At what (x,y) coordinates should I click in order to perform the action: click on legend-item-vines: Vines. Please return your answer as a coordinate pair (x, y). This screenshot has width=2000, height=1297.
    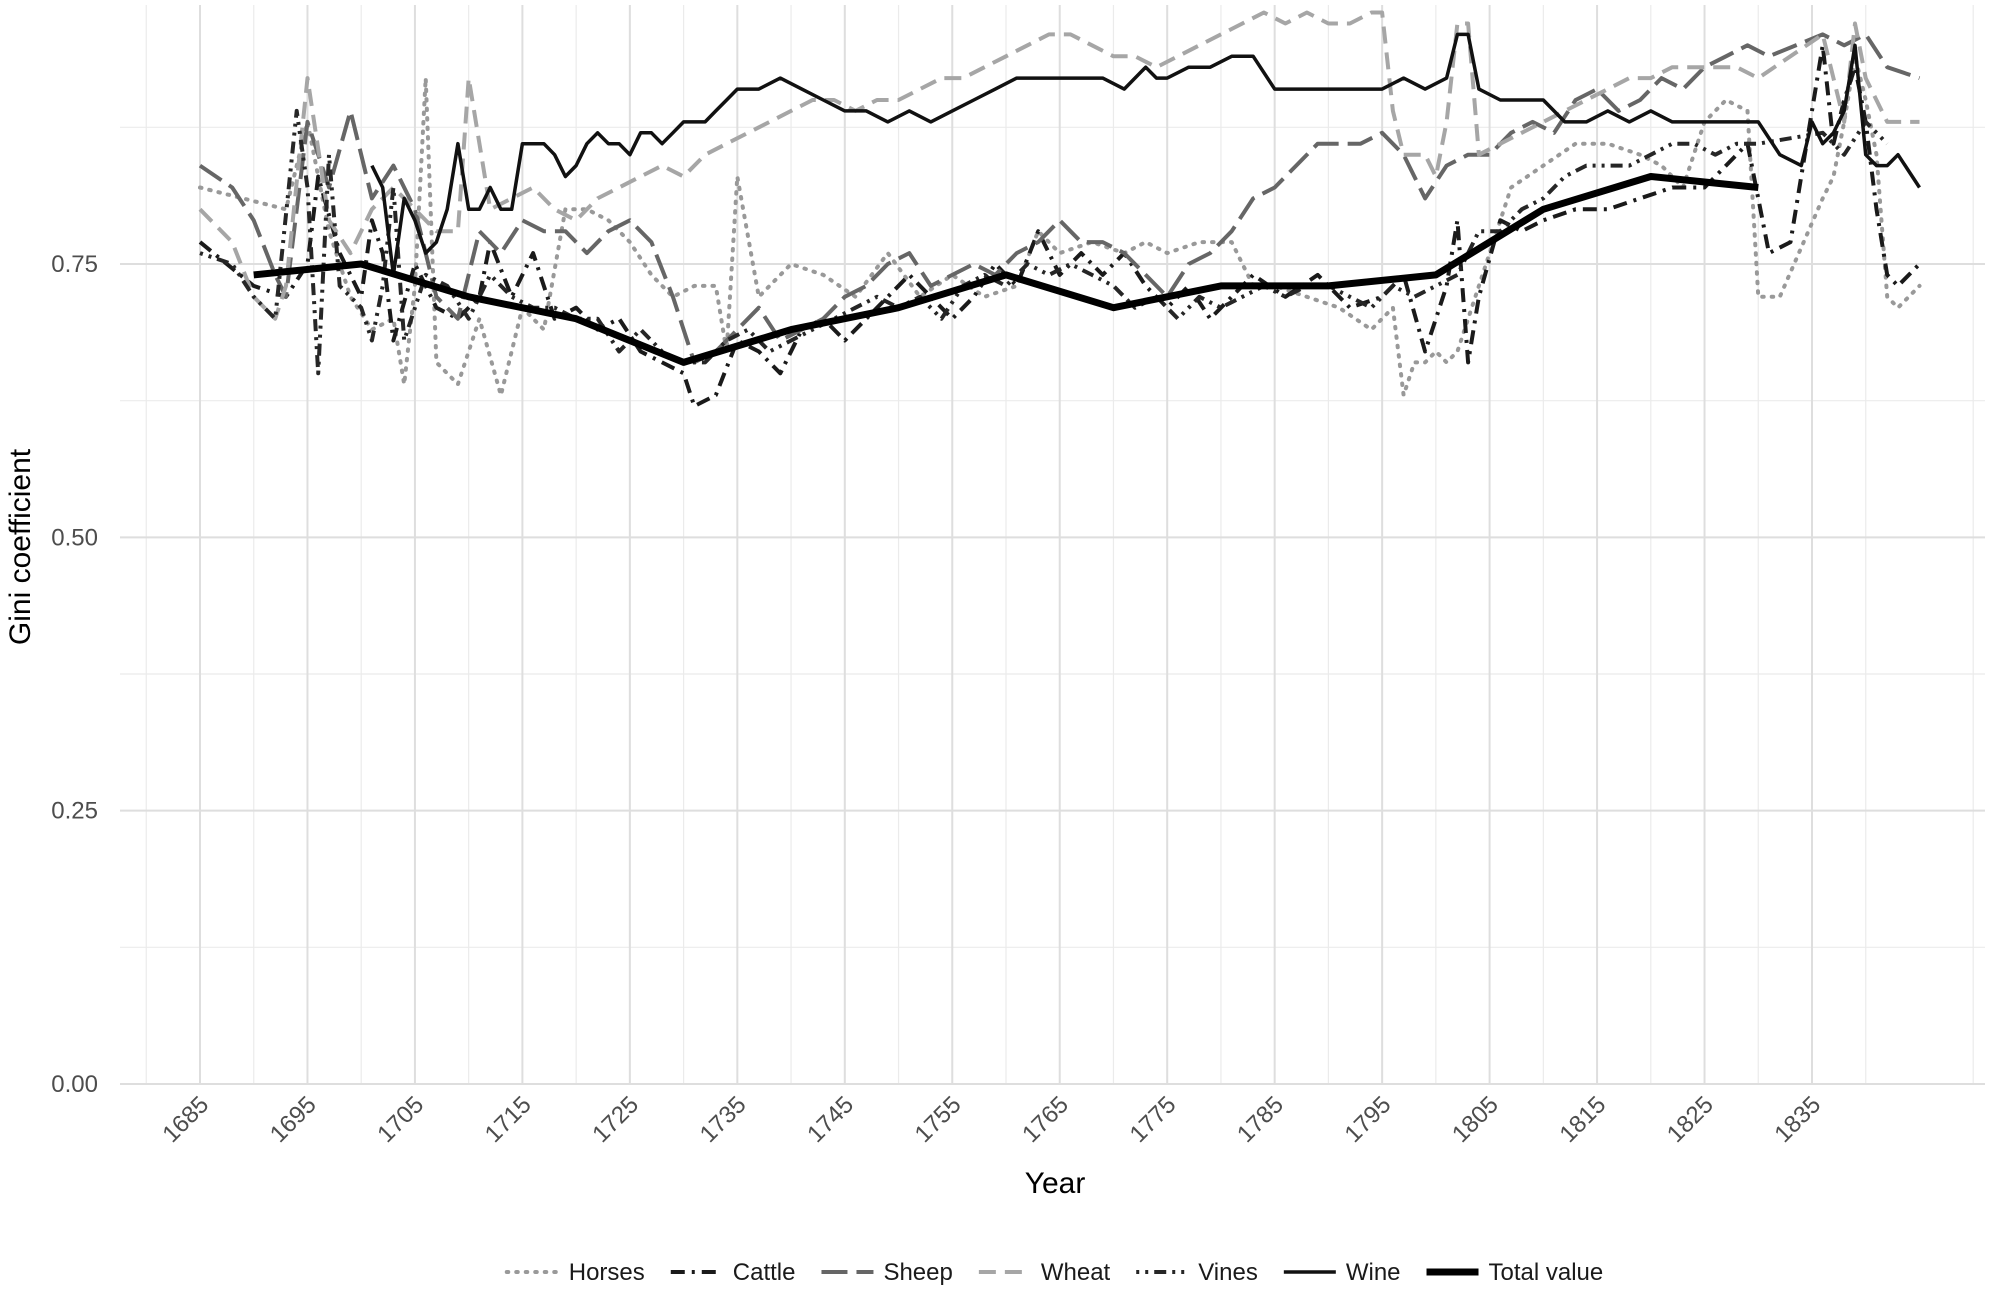
    Looking at the image, I should click on (1197, 1272).